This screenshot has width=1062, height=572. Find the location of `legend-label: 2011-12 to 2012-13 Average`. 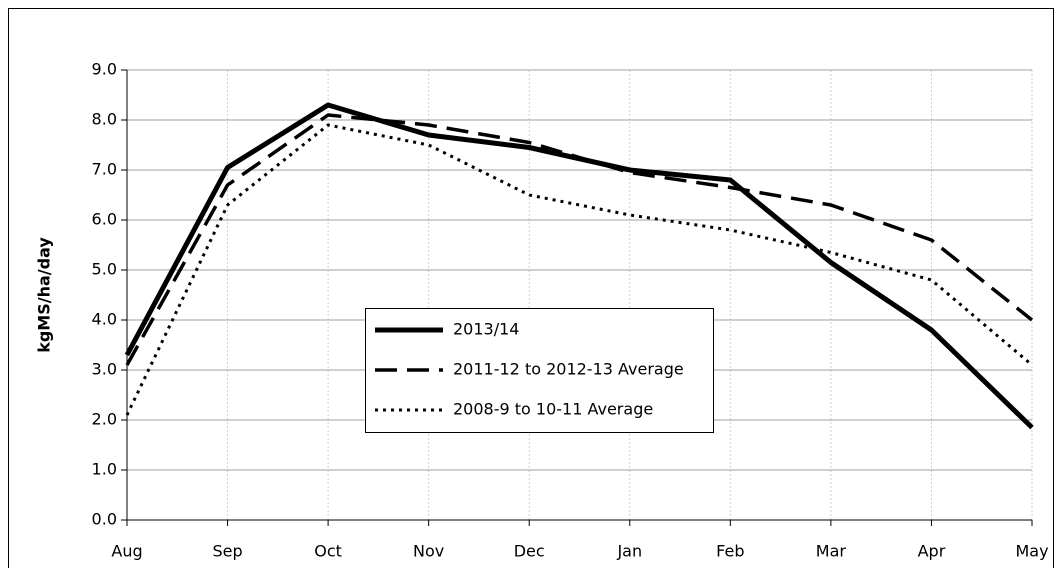

legend-label: 2011-12 to 2012-13 Average is located at coordinates (568, 369).